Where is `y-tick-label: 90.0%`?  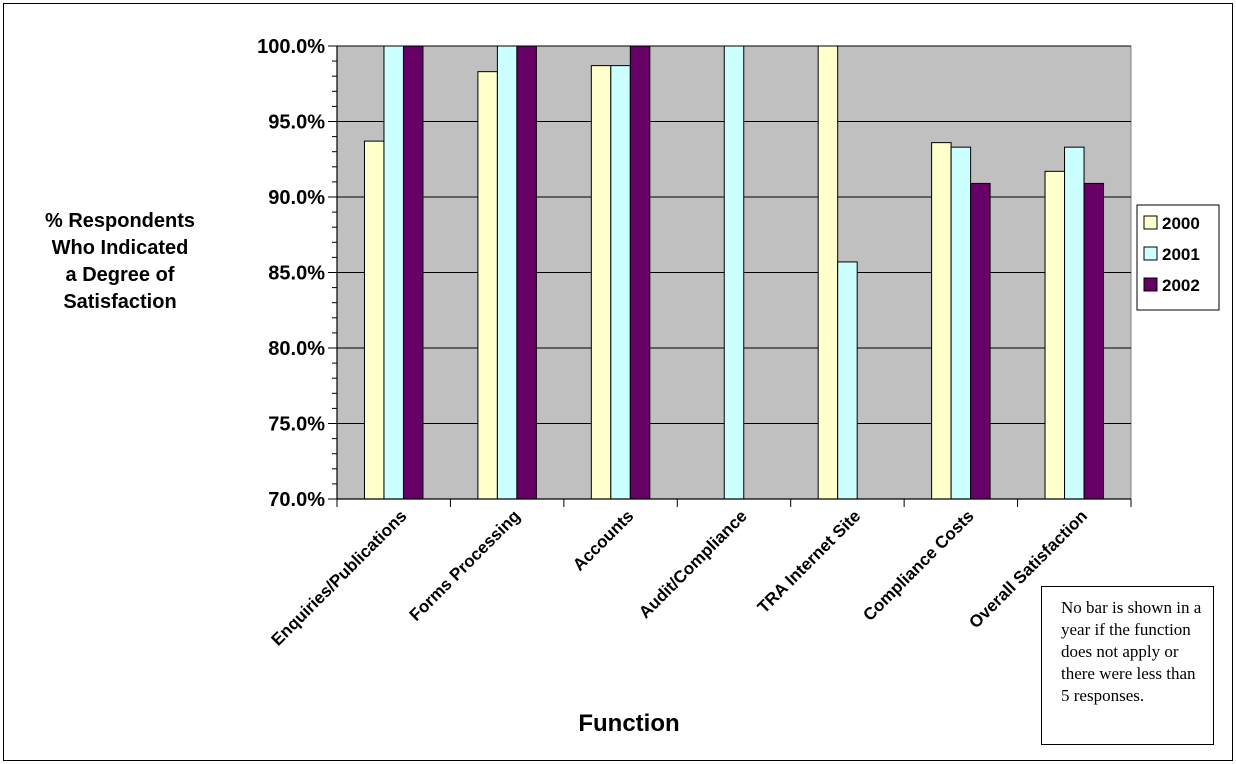 y-tick-label: 90.0% is located at coordinates (296, 198).